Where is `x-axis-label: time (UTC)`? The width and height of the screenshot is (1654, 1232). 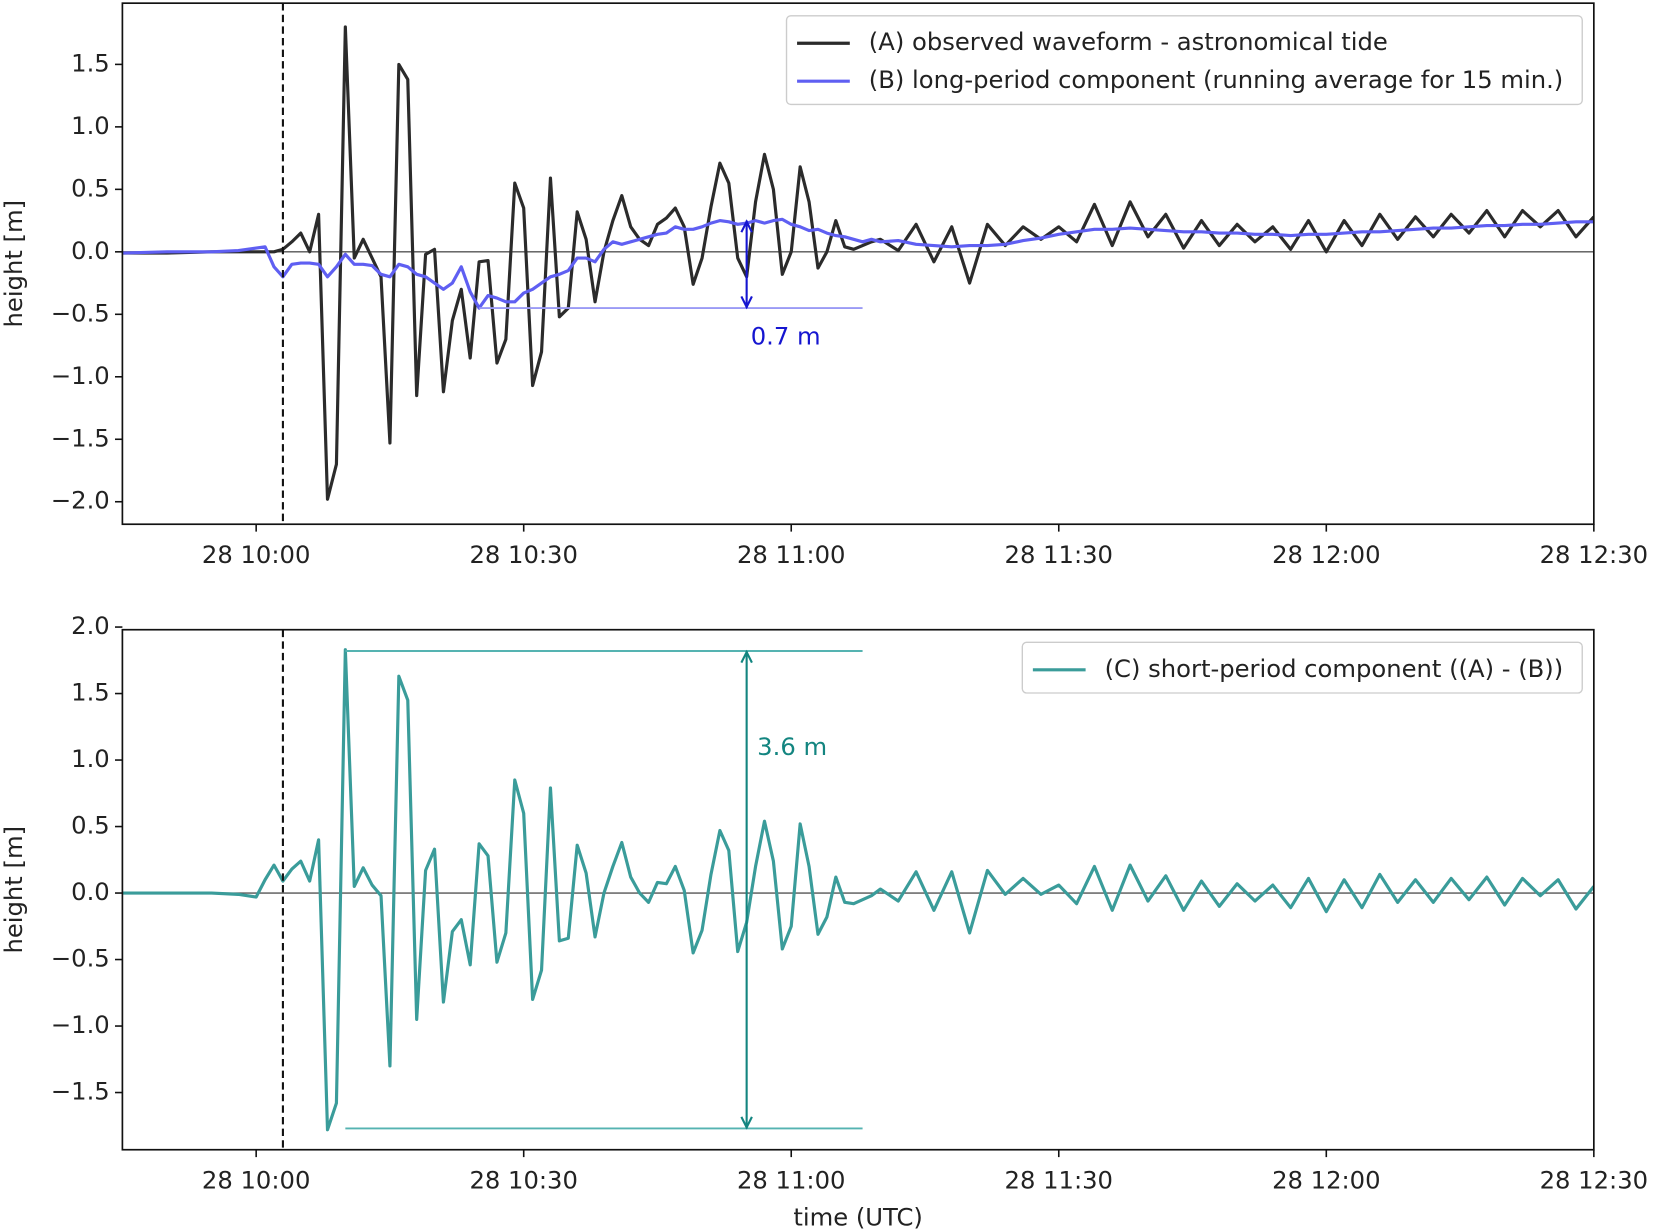
x-axis-label: time (UTC) is located at coordinates (858, 1216).